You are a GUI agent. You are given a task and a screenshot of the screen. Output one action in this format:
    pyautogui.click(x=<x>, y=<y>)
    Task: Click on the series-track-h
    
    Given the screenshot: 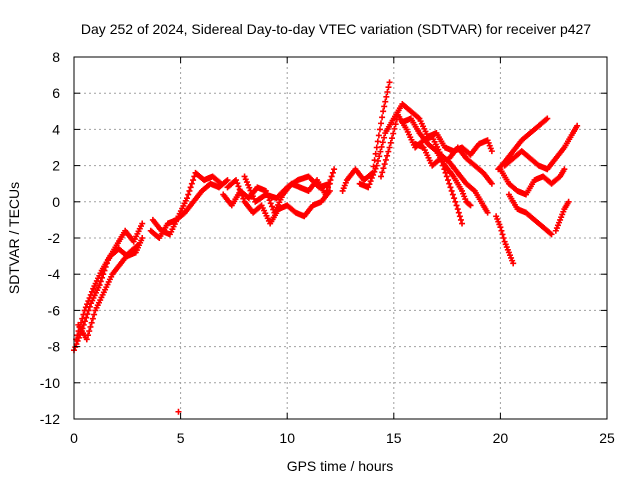 What is the action you would take?
    pyautogui.click(x=287, y=189)
    